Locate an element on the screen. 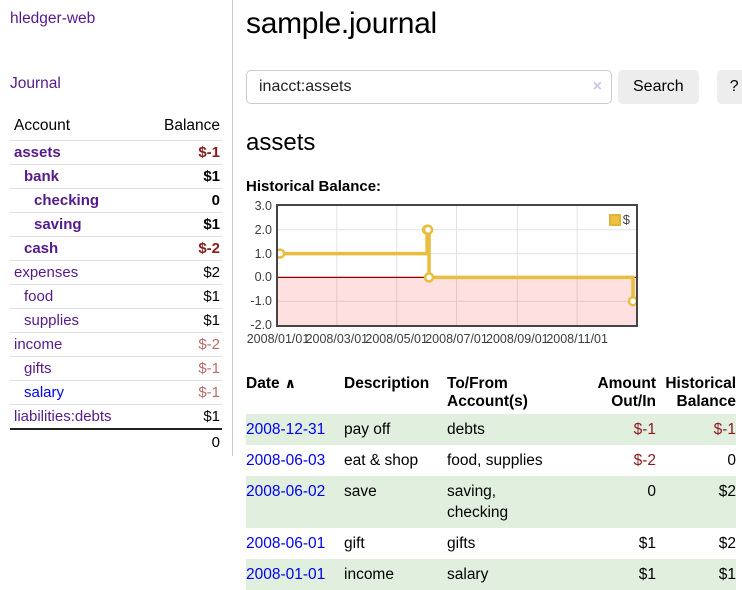 This screenshot has width=742, height=590. chart-plot-area: $ is located at coordinates (457, 265).